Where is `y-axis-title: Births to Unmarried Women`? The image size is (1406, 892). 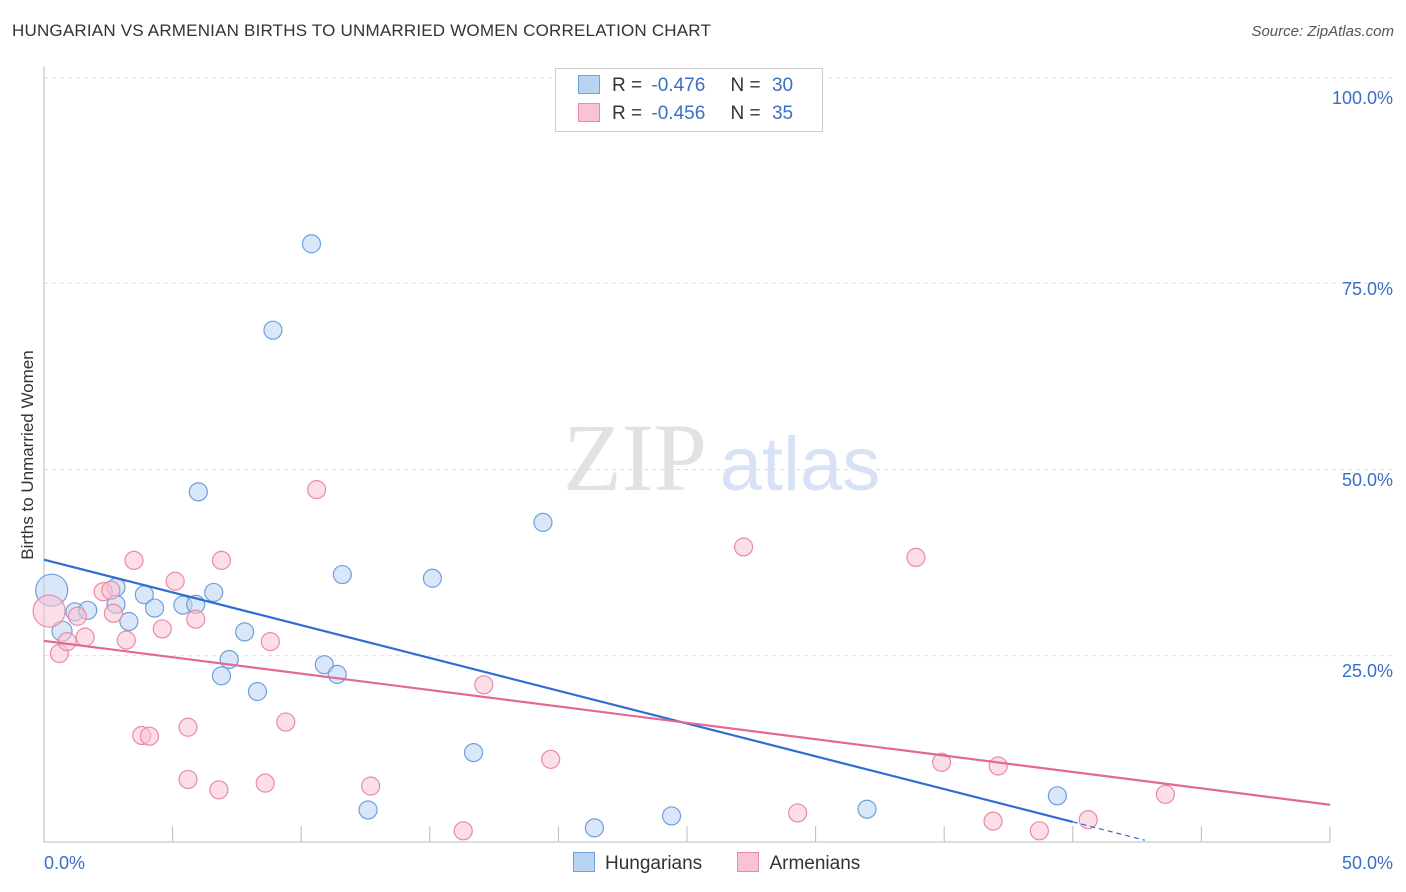 y-axis-title: Births to Unmarried Women is located at coordinates (27, 455).